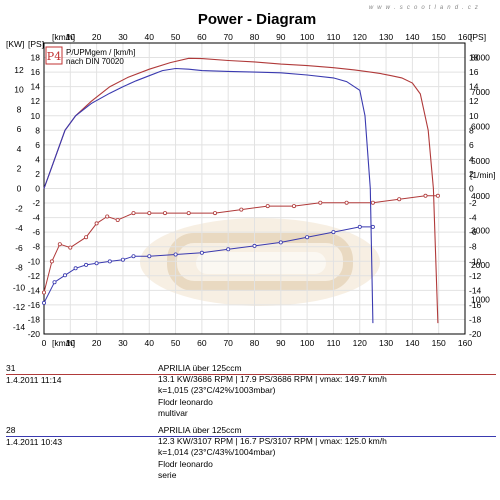 The image size is (500, 500). I want to click on x-tick-label-bottom: 70, so click(228, 343).